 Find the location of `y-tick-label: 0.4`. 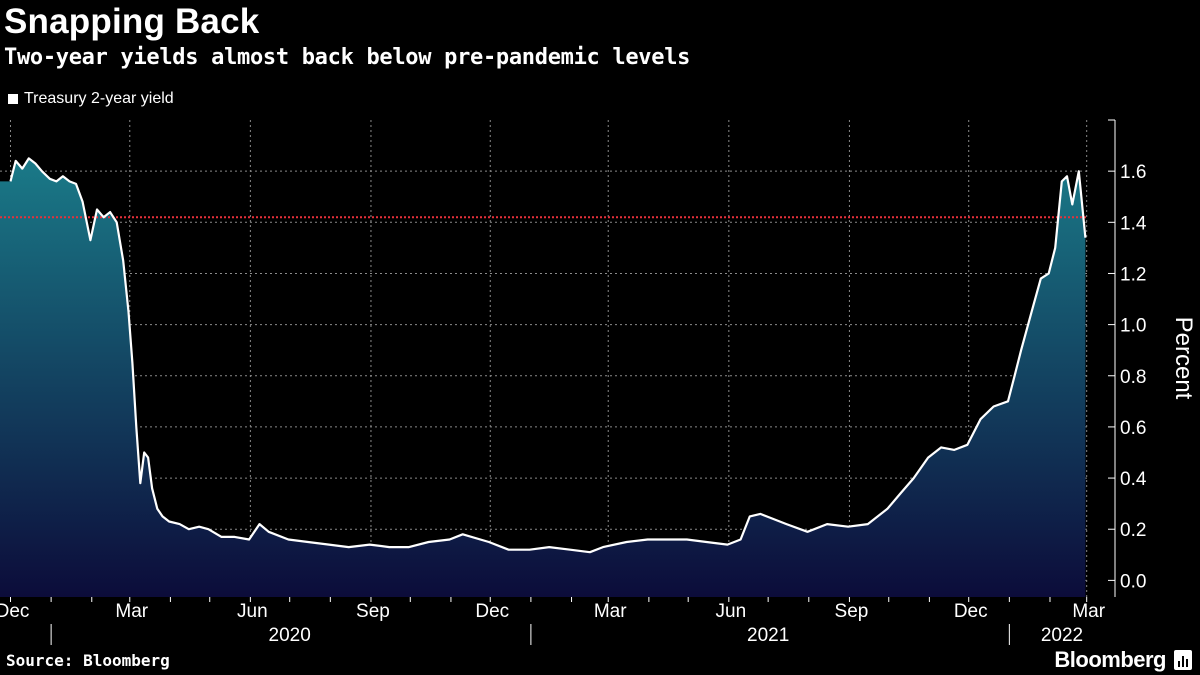

y-tick-label: 0.4 is located at coordinates (1133, 479).